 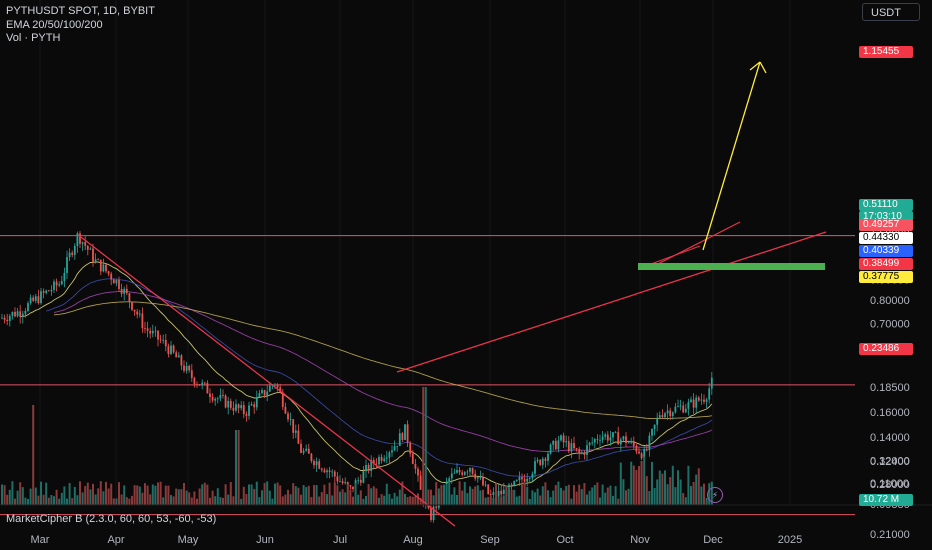 I want to click on x-axis-tick: 2025, so click(x=790, y=540).